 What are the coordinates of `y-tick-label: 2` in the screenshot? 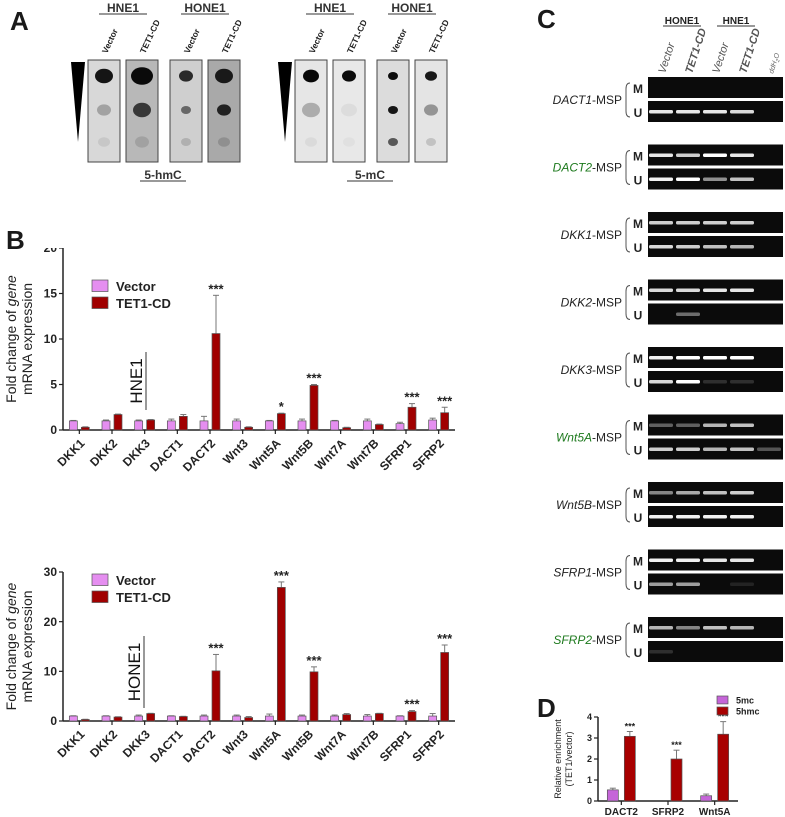 It's located at (589, 759).